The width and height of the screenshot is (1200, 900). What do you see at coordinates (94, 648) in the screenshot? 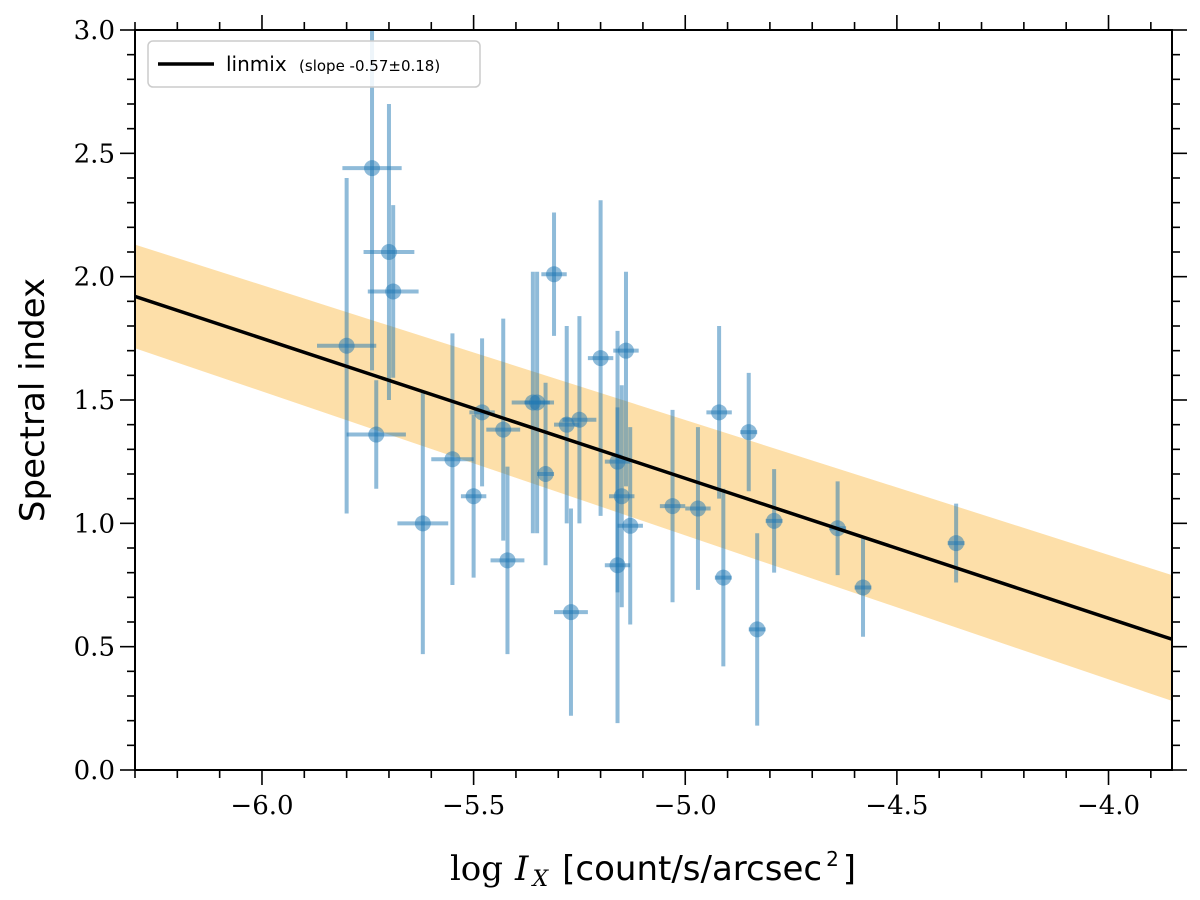
I see `y-tick-label: 0.5` at bounding box center [94, 648].